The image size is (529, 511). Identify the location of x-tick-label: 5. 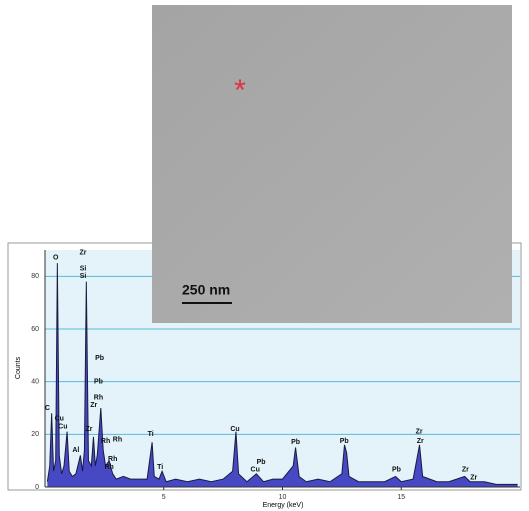
(164, 497).